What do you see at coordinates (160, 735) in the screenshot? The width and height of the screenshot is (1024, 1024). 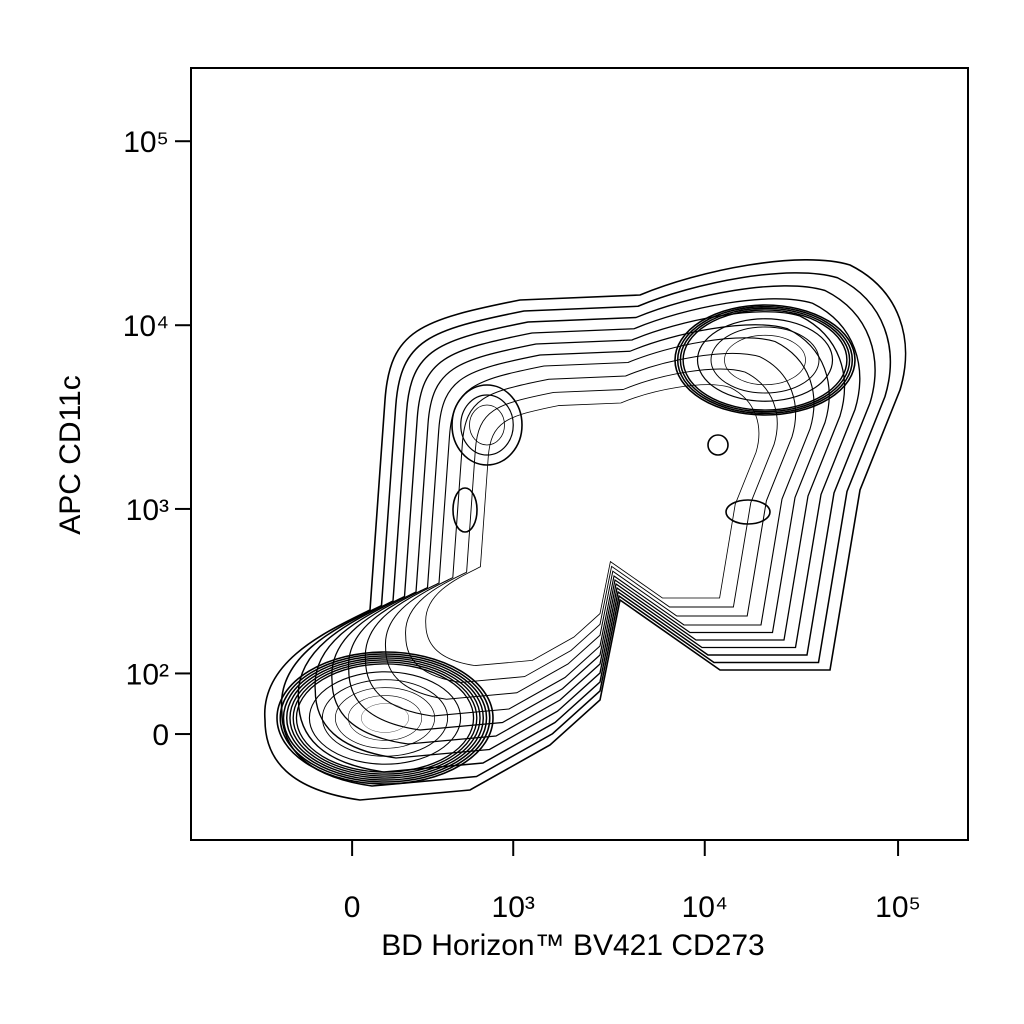 I see `y-tick-label: 0` at bounding box center [160, 735].